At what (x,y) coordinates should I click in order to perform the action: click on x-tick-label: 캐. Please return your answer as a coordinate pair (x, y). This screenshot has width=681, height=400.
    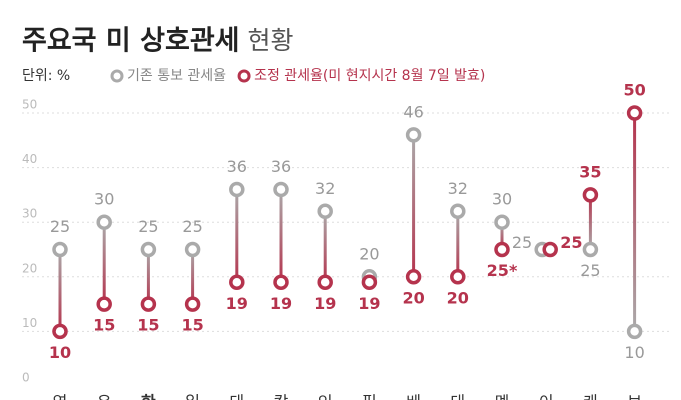
    Looking at the image, I should click on (590, 396).